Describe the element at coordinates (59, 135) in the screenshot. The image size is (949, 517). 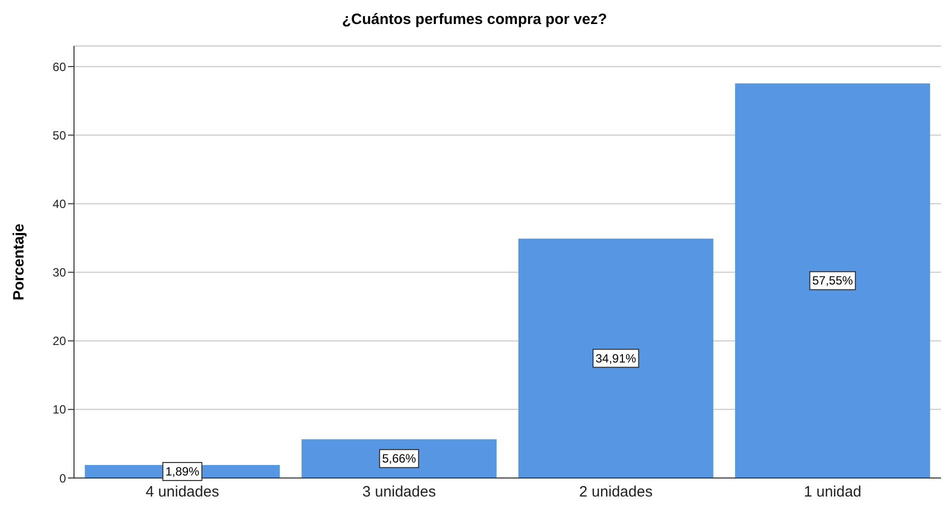
I see `y-tick-label: 50` at that location.